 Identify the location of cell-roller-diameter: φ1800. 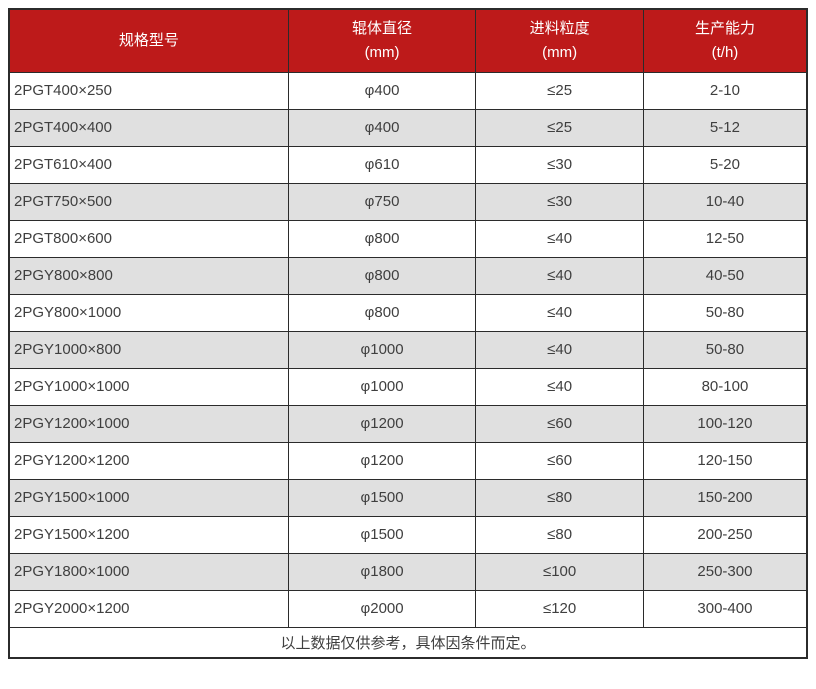
(382, 571).